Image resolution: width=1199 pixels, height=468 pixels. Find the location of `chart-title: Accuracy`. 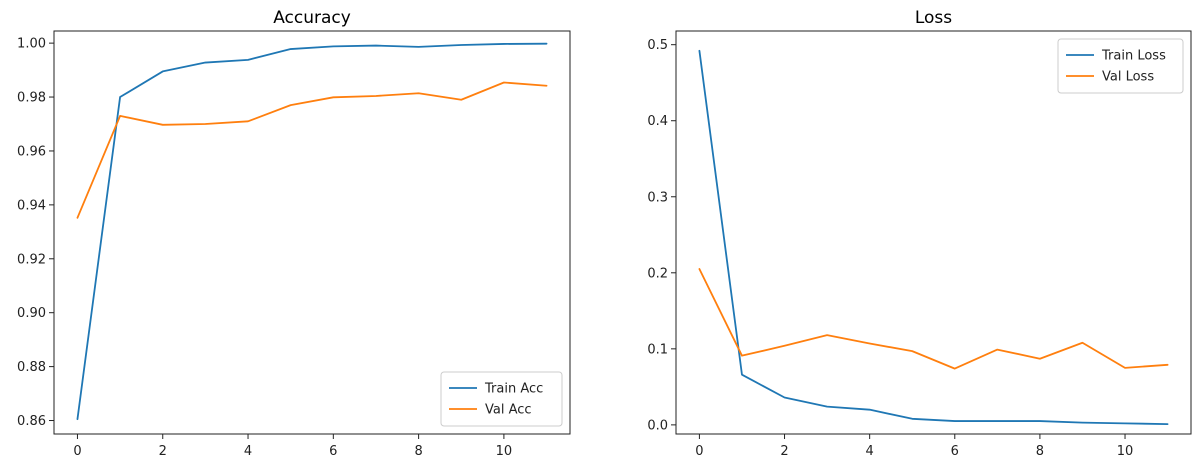

chart-title: Accuracy is located at coordinates (312, 18).